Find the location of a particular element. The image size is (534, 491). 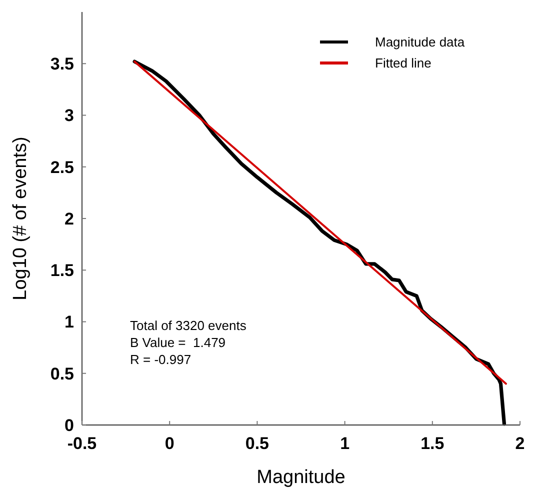

y-tick-label: 1 is located at coordinates (69, 322).